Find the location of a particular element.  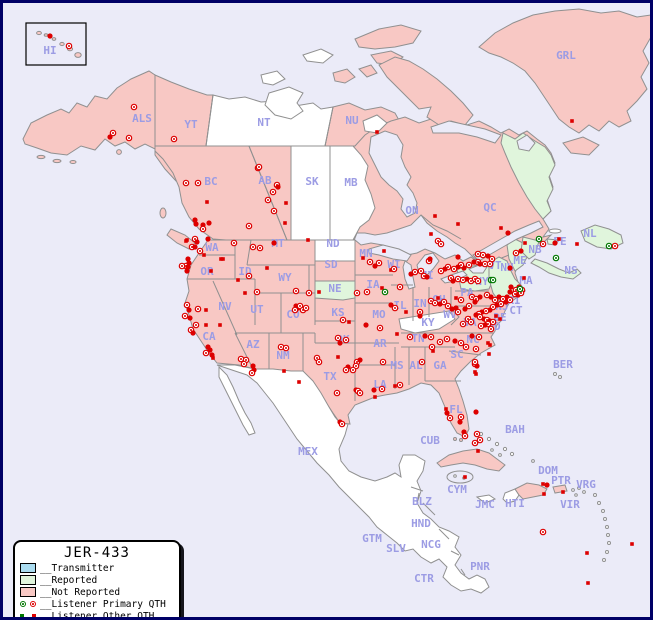

region-label-jmc: JMC is located at coordinates (485, 504).